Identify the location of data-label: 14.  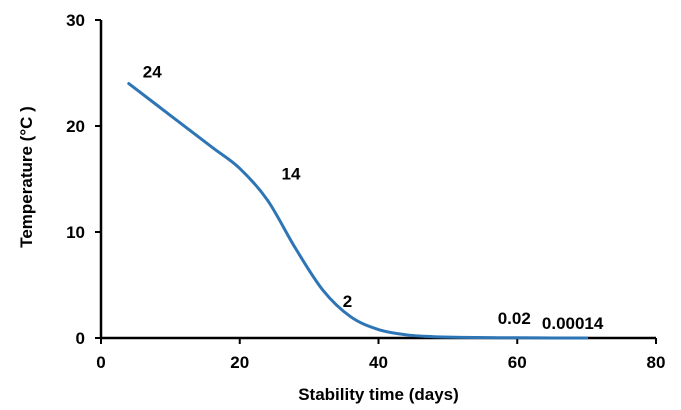
(291, 174).